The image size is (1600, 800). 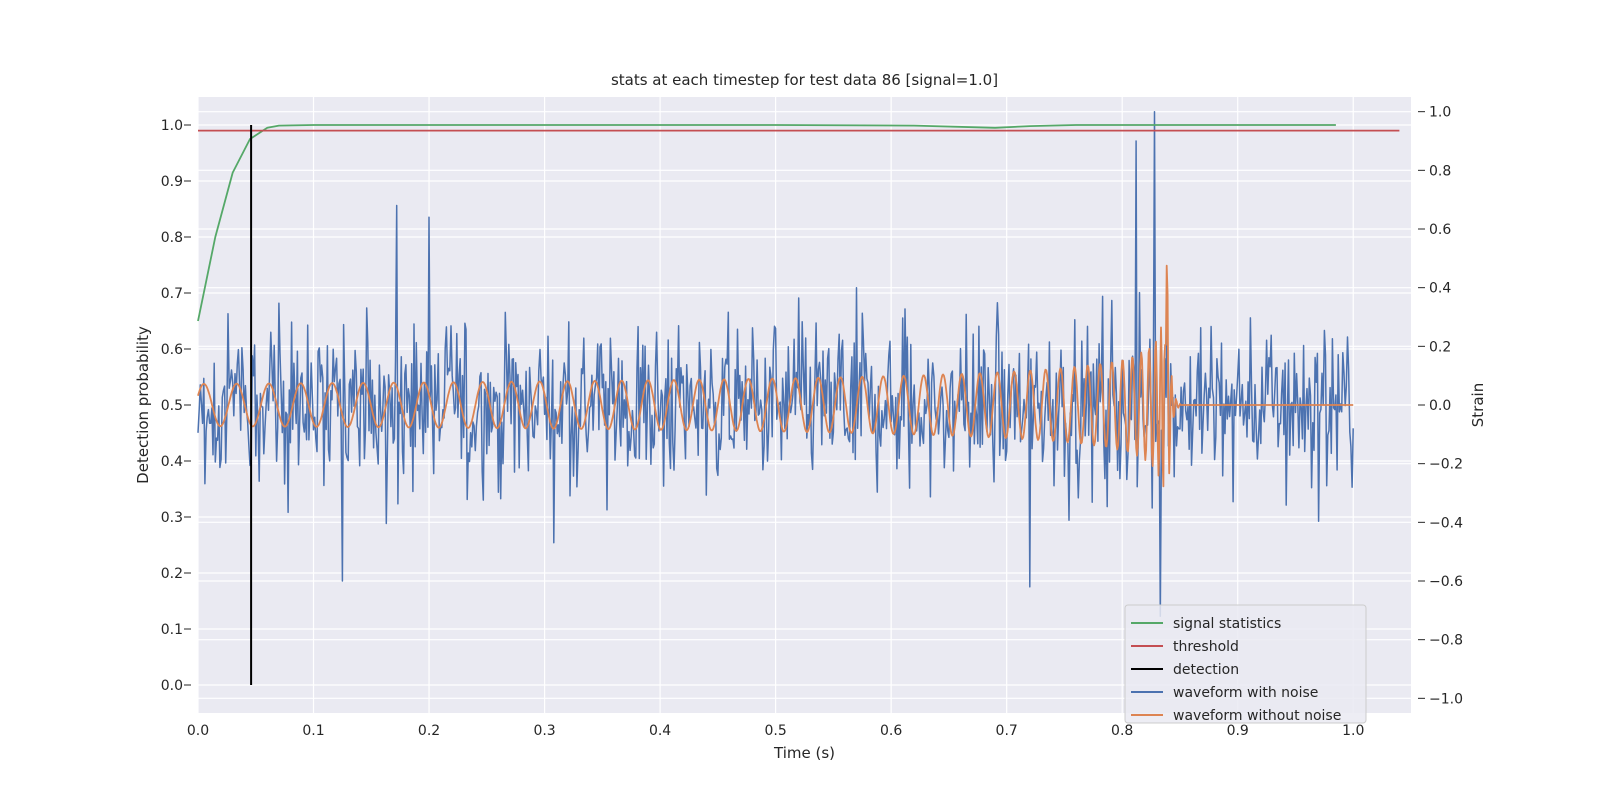 I want to click on y-right-tick-label: −0.4, so click(x=1446, y=523).